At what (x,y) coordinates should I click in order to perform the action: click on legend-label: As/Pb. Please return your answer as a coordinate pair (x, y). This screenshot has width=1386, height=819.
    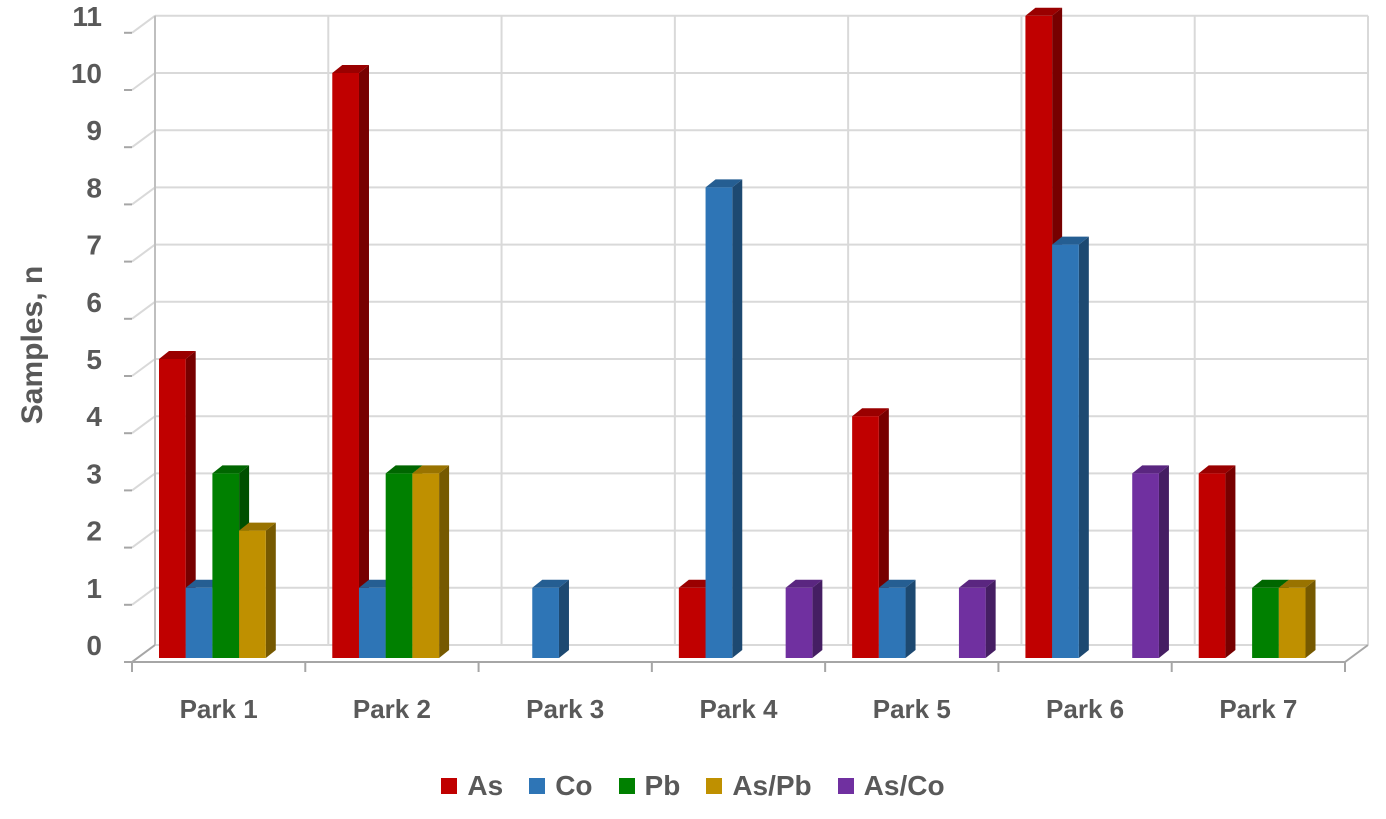
    Looking at the image, I should click on (772, 785).